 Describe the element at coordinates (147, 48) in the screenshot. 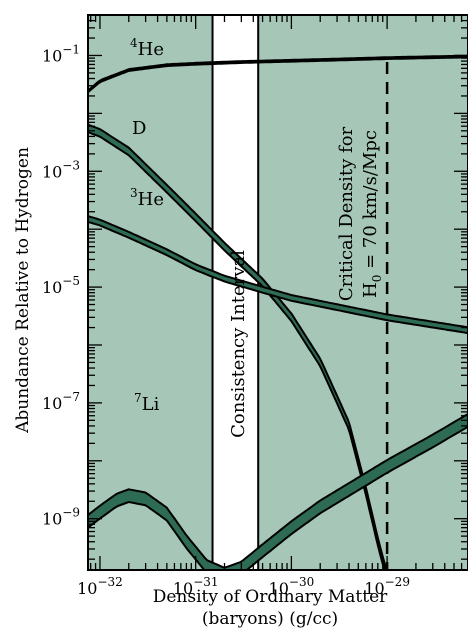

I see `series-label-4he: 4He` at that location.